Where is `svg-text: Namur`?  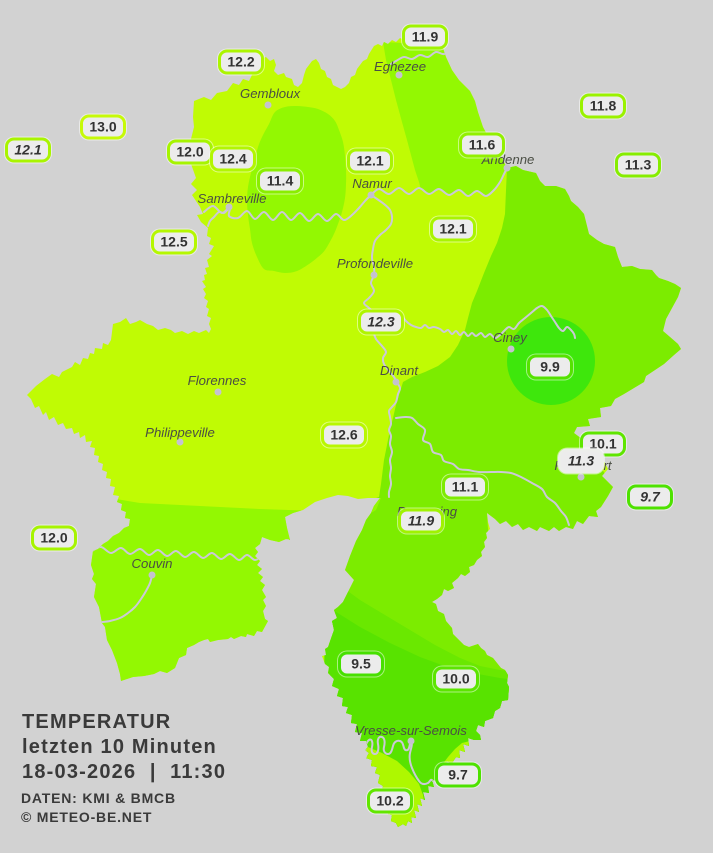
svg-text: Namur is located at coordinates (372, 183).